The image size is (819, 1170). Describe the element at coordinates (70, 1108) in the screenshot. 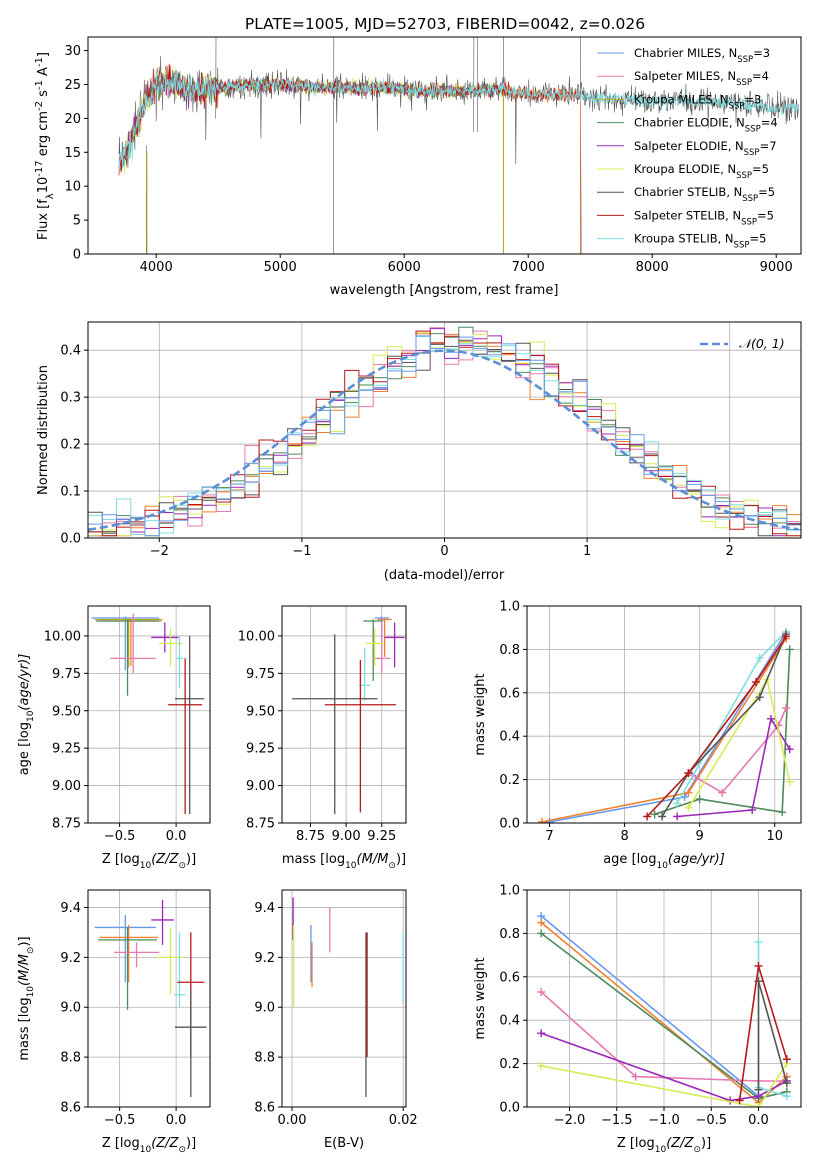

I see `y-tick-label: 8.6` at that location.